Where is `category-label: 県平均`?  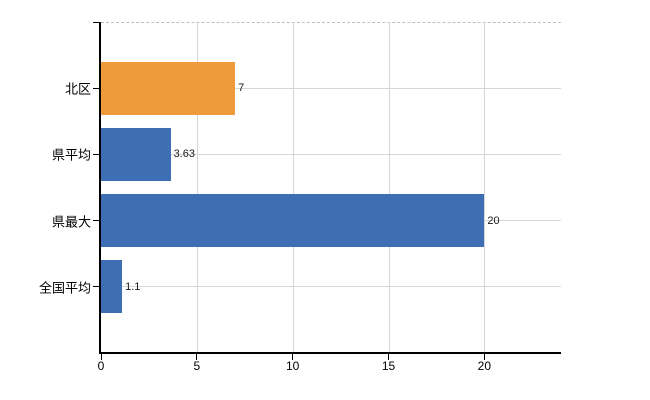 category-label: 県平均 is located at coordinates (71, 155).